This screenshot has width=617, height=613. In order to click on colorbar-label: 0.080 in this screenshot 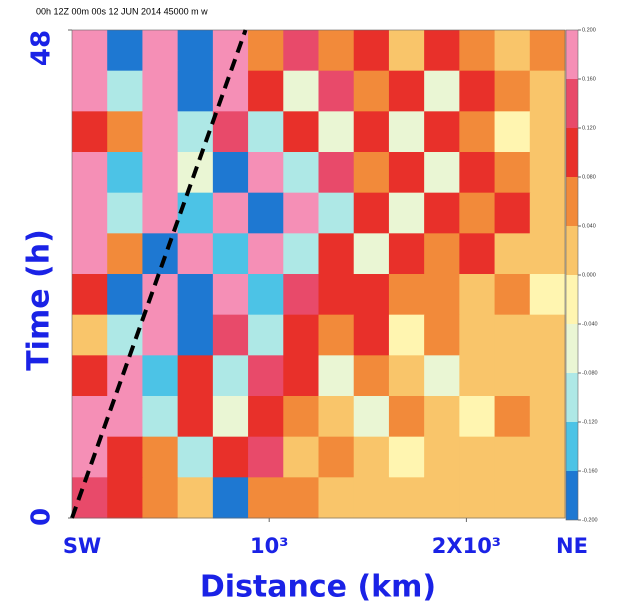, I will do `click(589, 177)`.